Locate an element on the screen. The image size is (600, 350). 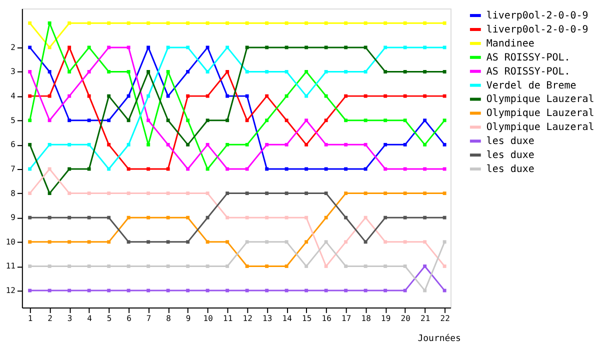
y-tick-label: 5 is located at coordinates (13, 120).